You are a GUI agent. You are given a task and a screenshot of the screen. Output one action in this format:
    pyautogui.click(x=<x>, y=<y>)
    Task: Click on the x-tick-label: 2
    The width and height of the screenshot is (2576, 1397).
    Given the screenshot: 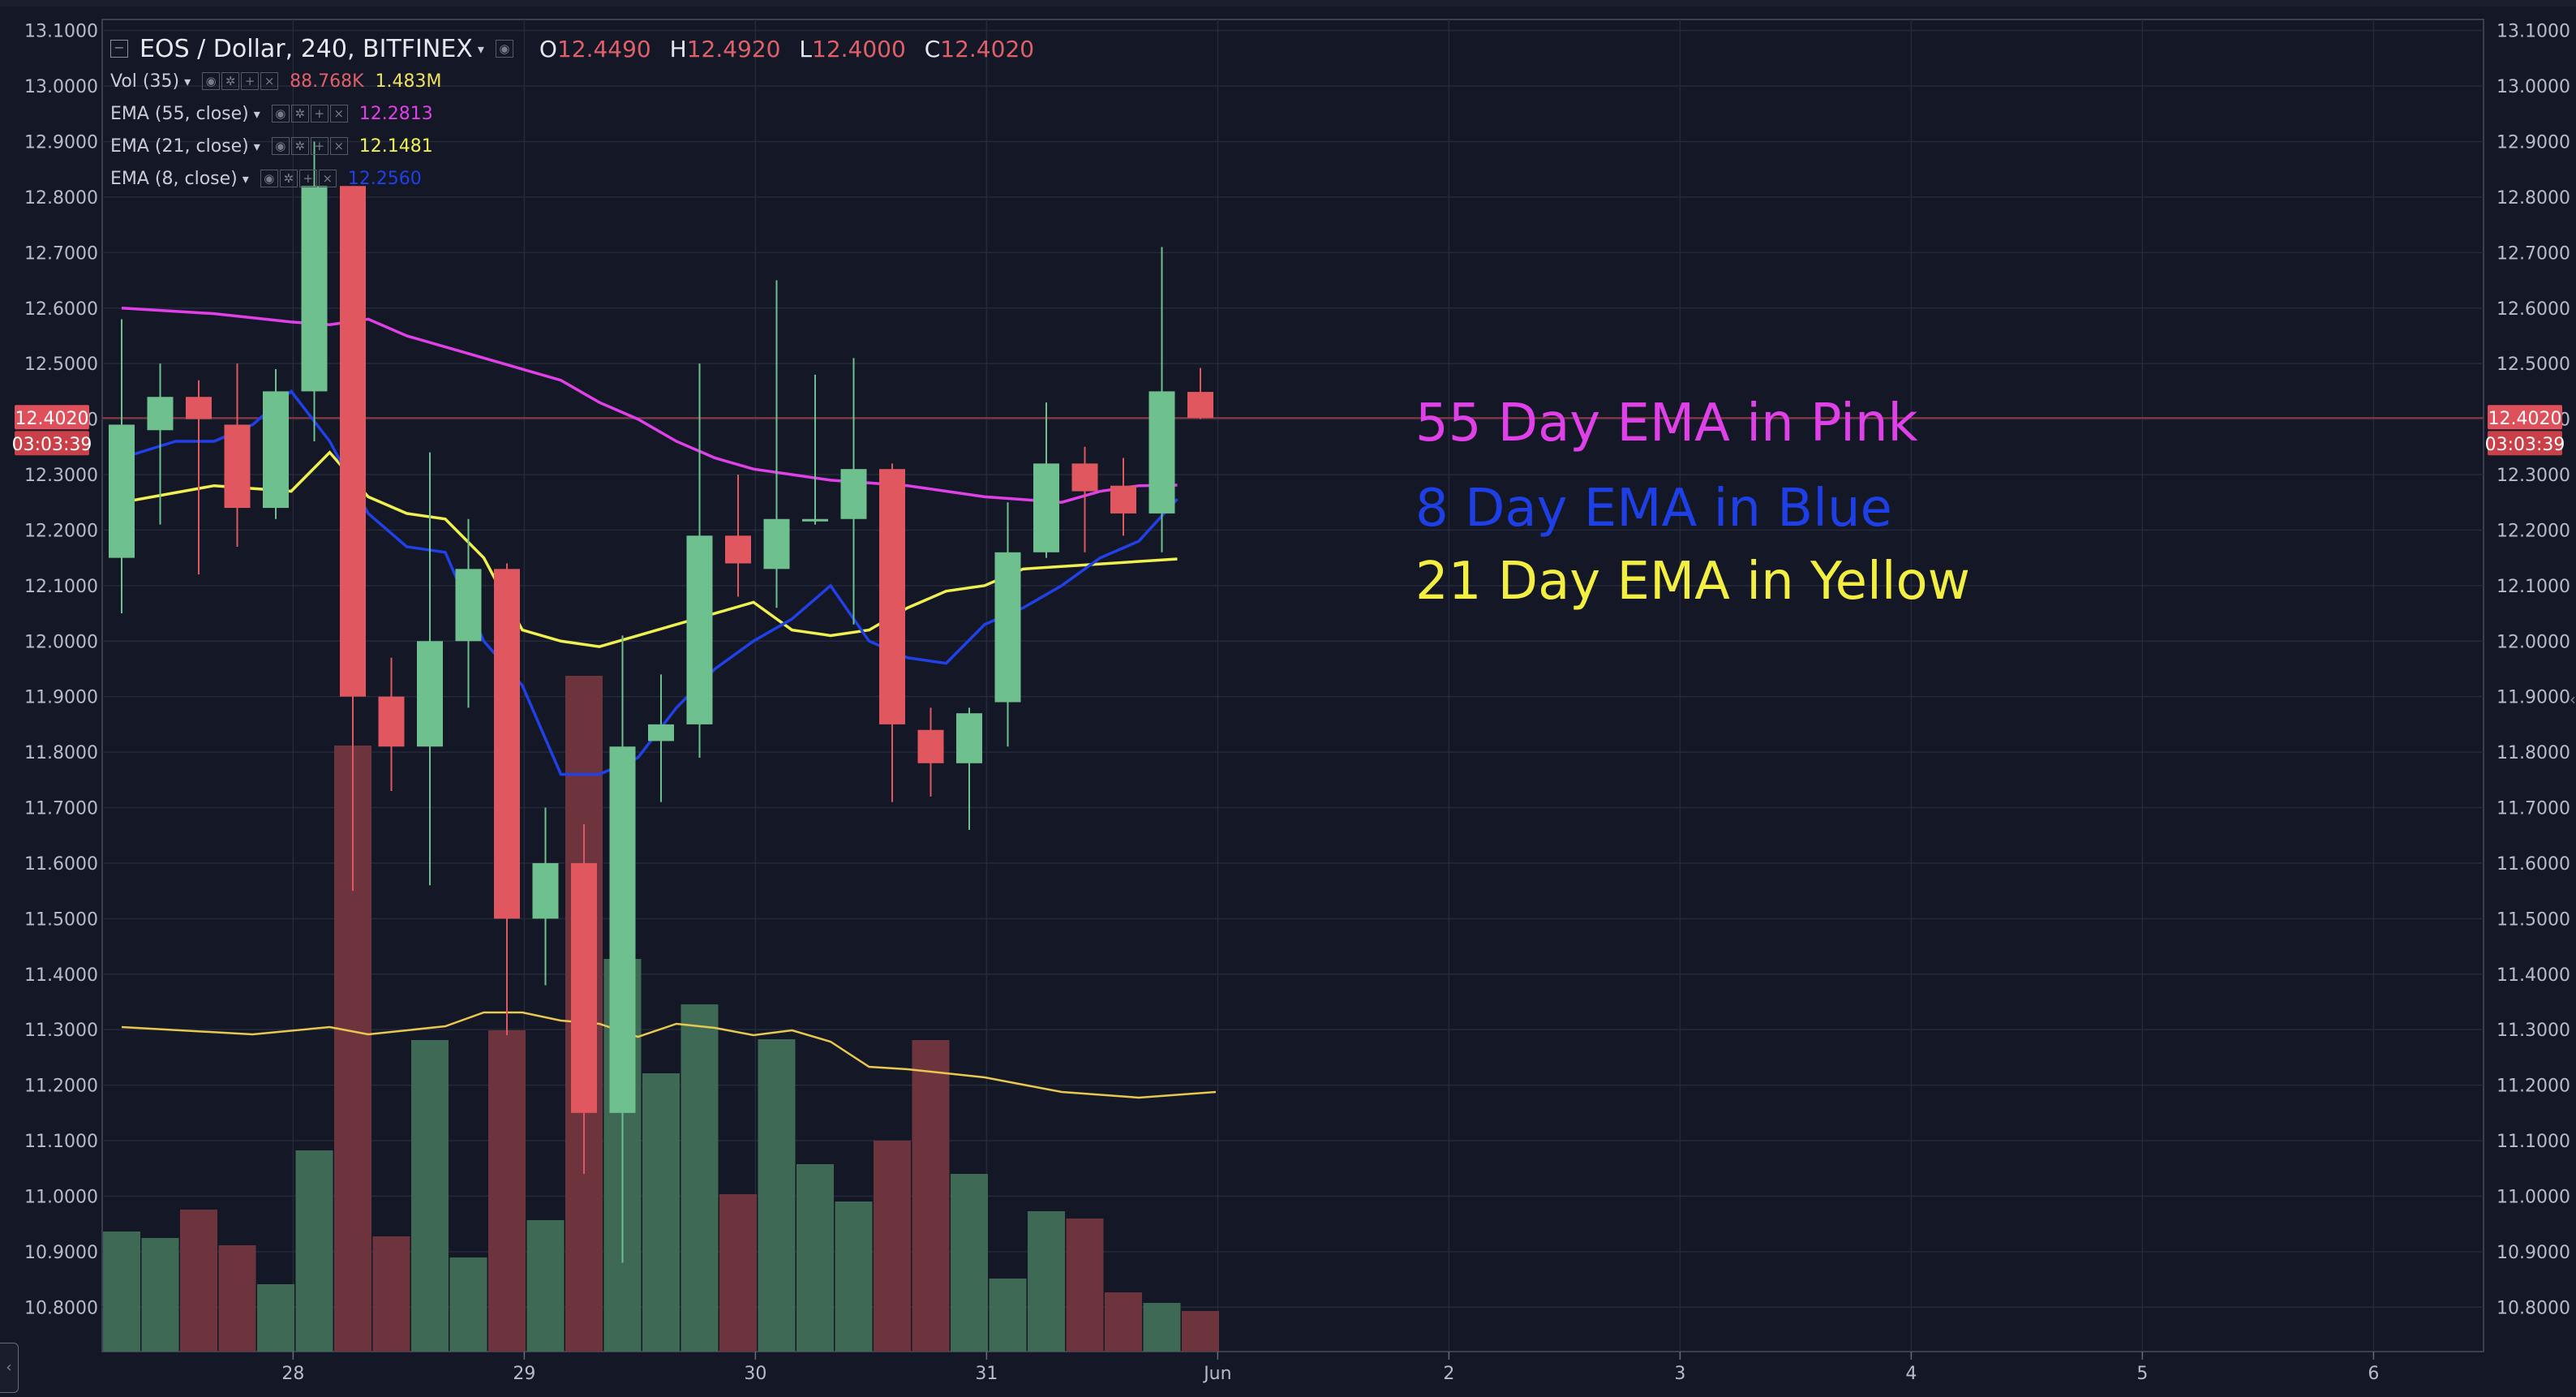 What is the action you would take?
    pyautogui.click(x=1448, y=1374)
    